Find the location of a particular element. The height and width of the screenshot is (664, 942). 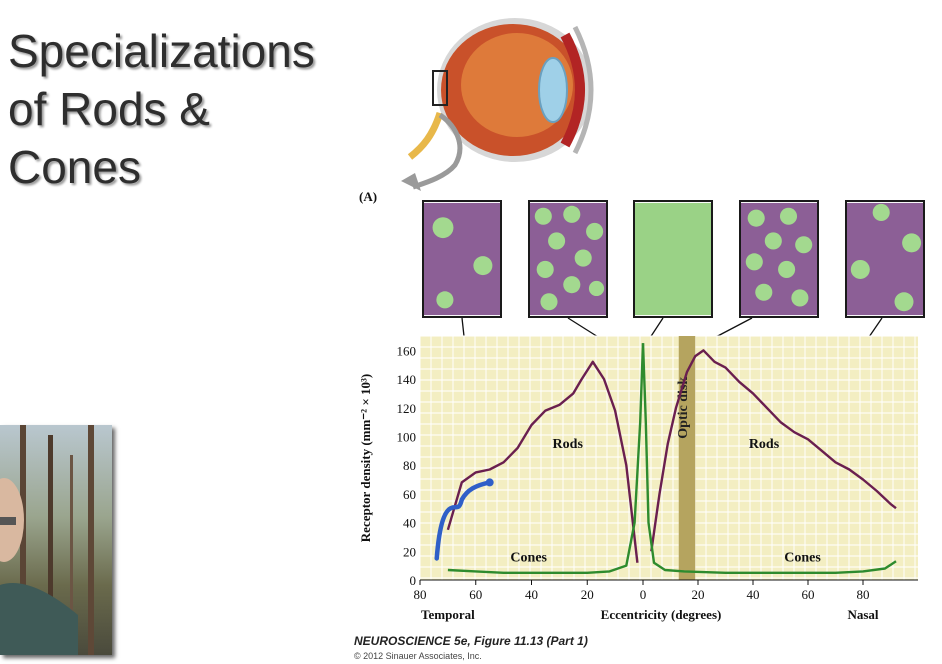

y-tick-label: 0 is located at coordinates (413, 580).